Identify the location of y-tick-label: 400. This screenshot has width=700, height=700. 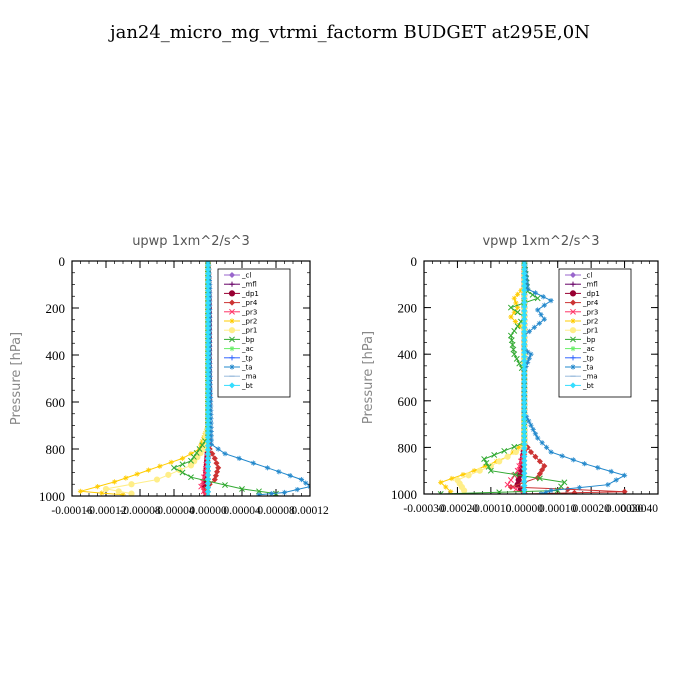
(56, 355).